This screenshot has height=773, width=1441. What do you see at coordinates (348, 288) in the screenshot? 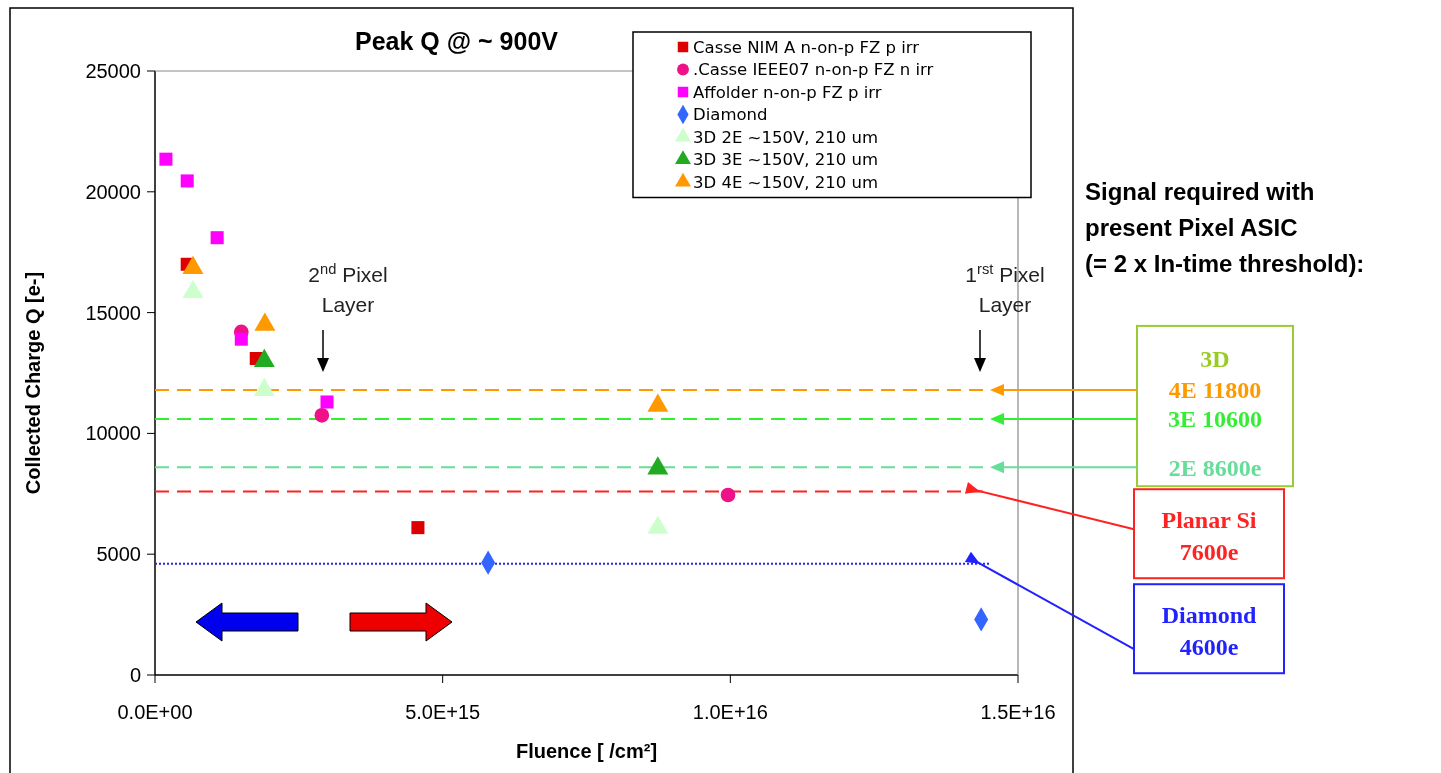
I see `annotation: 2$^{nd}$ Pixel Layer` at bounding box center [348, 288].